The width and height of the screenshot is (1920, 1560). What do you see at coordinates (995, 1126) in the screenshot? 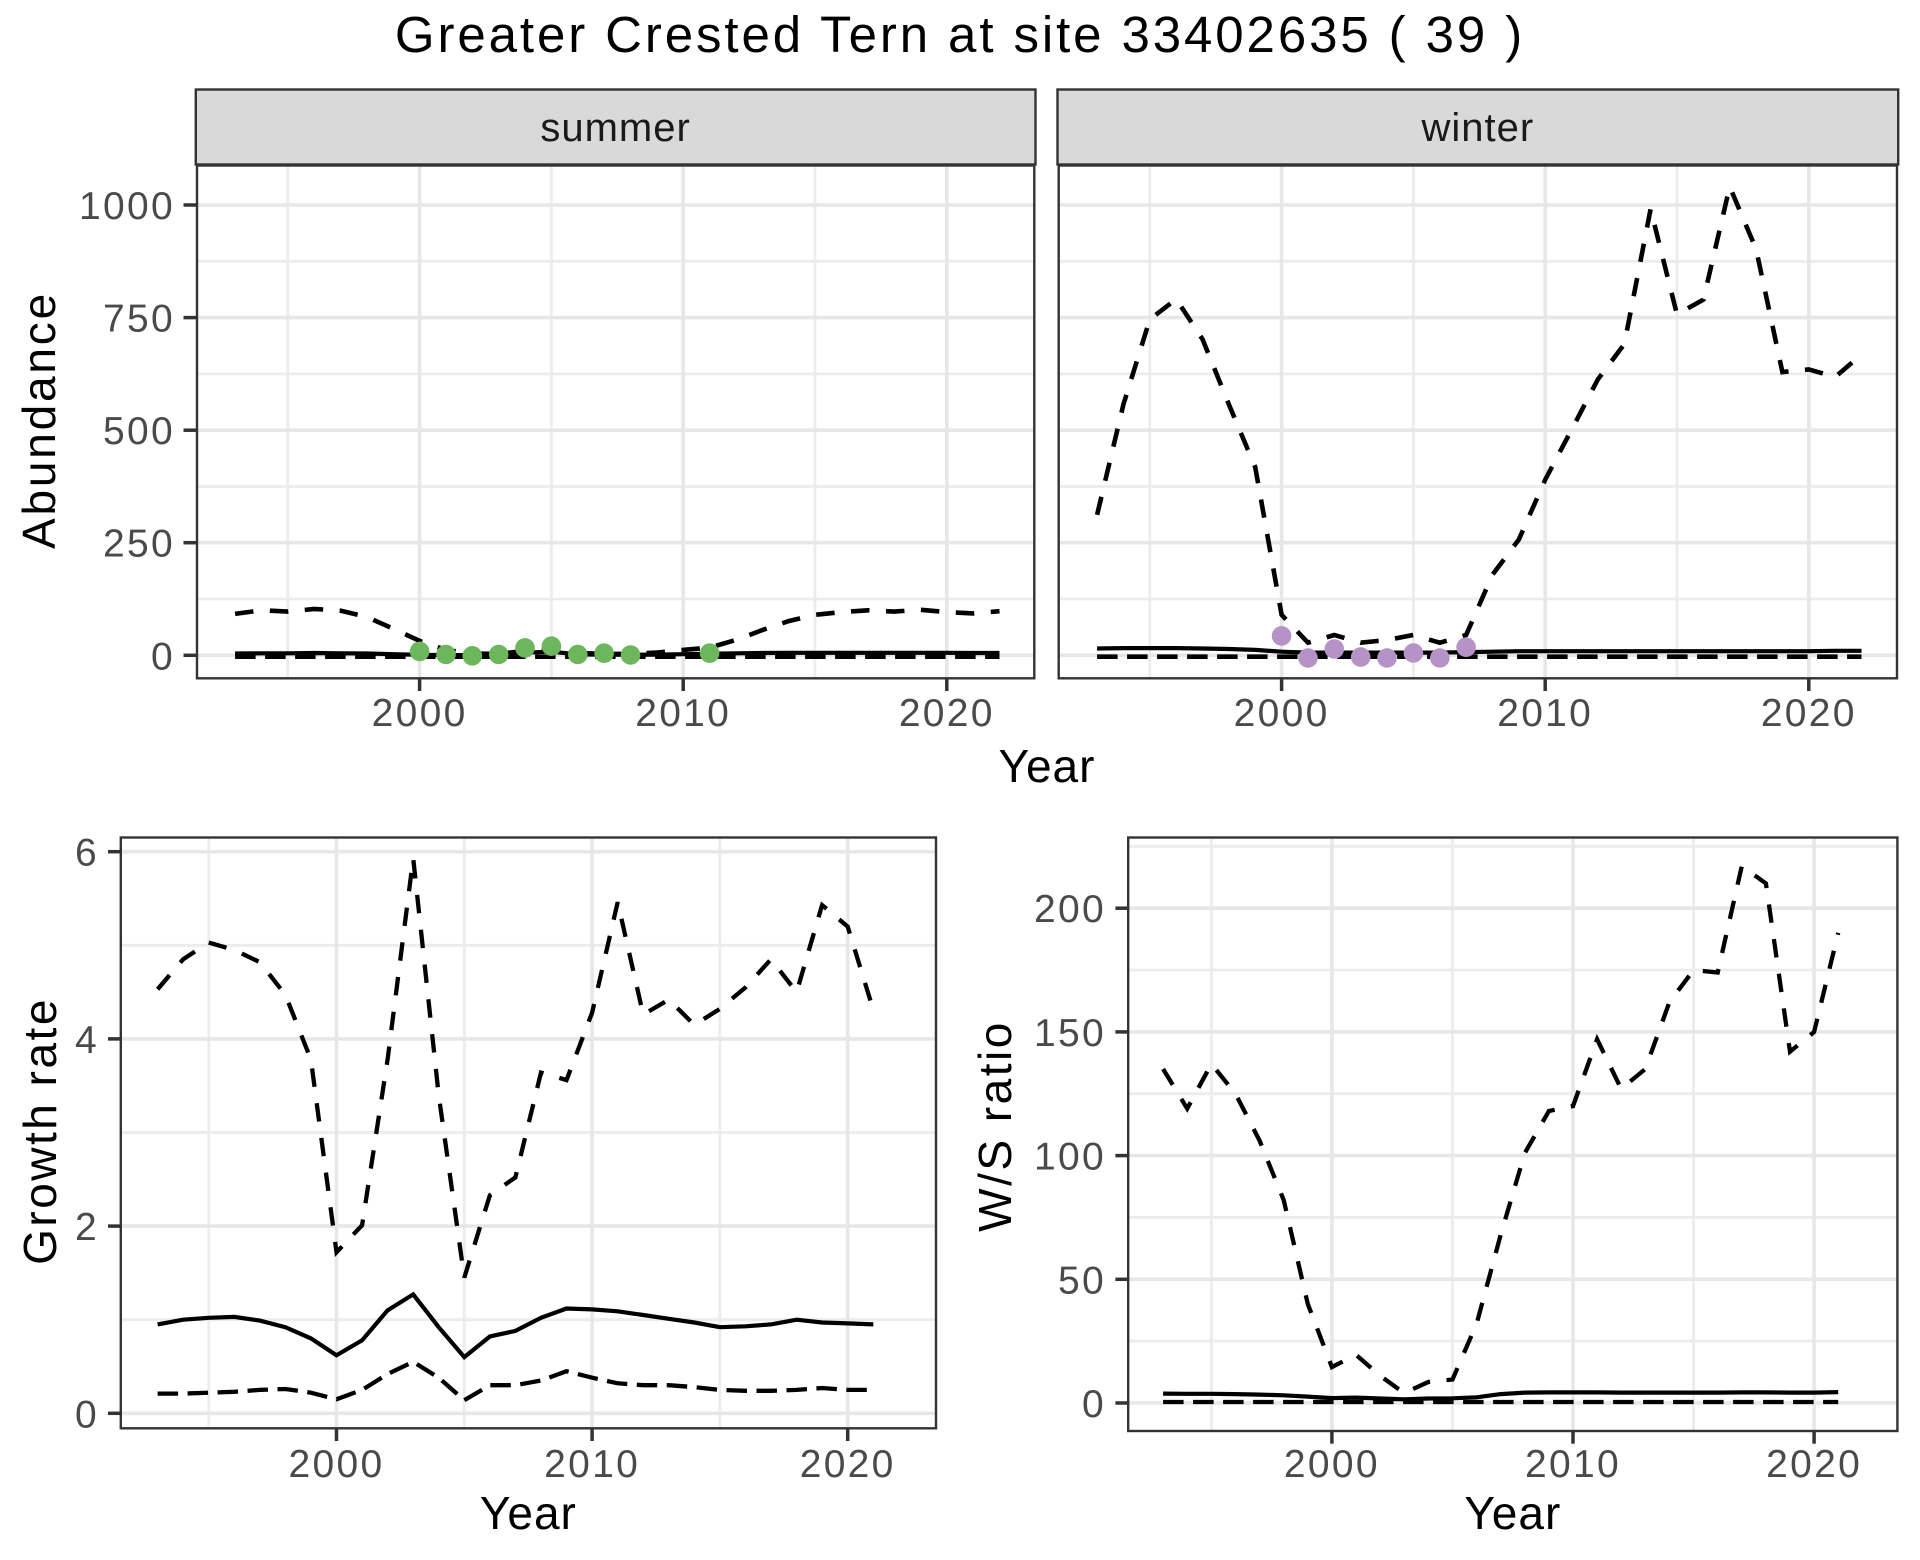
I see `svg-text: W/S ratio` at bounding box center [995, 1126].